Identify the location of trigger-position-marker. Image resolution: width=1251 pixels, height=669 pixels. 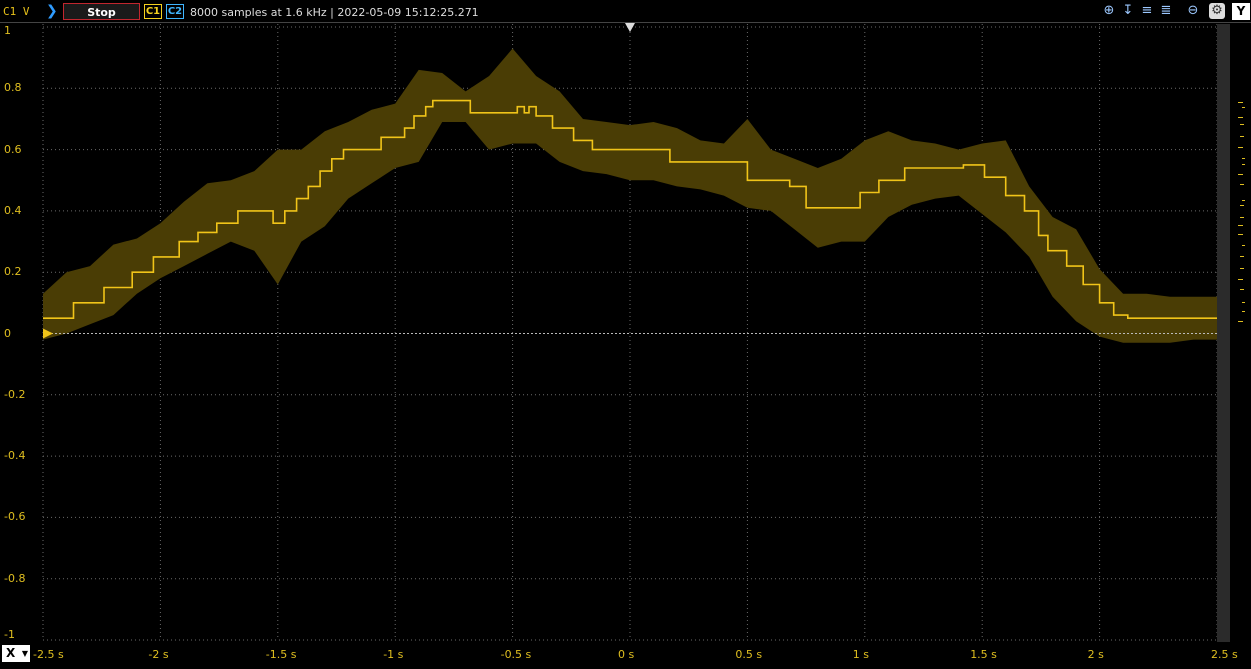
(630, 27).